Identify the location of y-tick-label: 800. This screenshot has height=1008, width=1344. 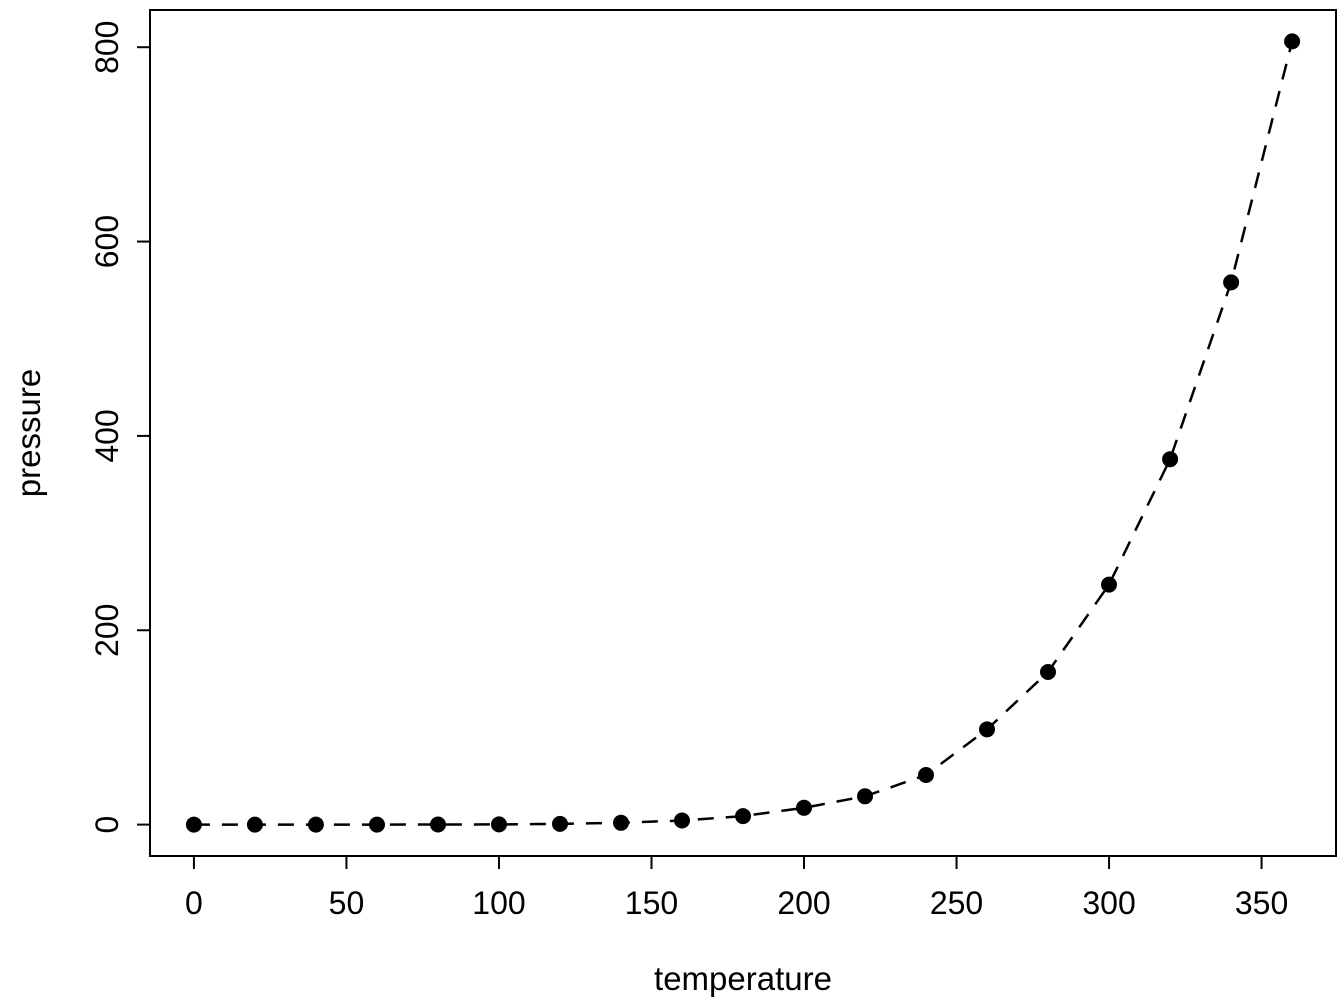
(107, 47).